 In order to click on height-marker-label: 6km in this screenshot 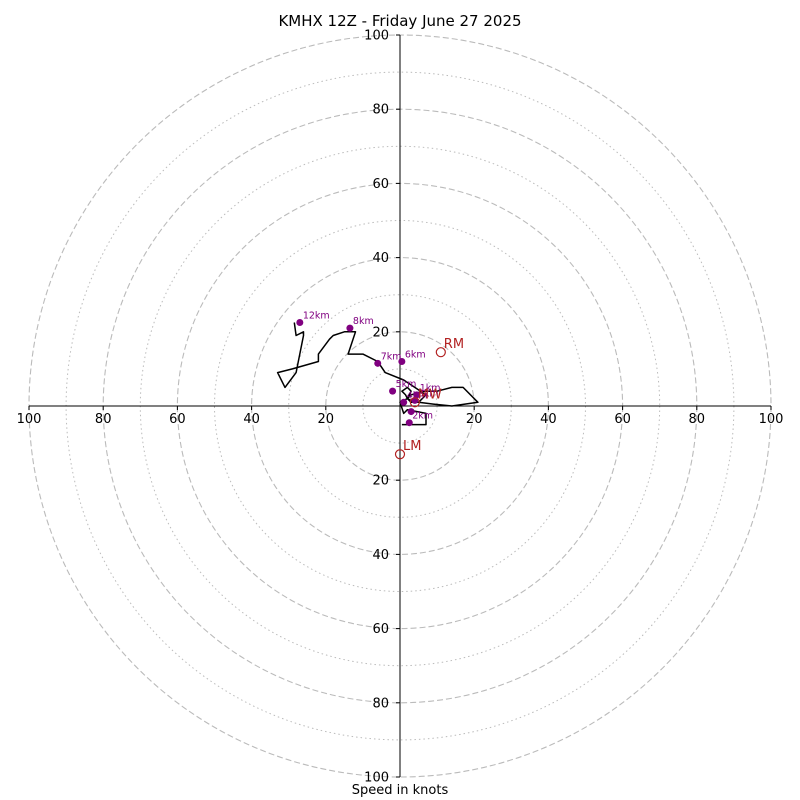, I will do `click(415, 354)`.